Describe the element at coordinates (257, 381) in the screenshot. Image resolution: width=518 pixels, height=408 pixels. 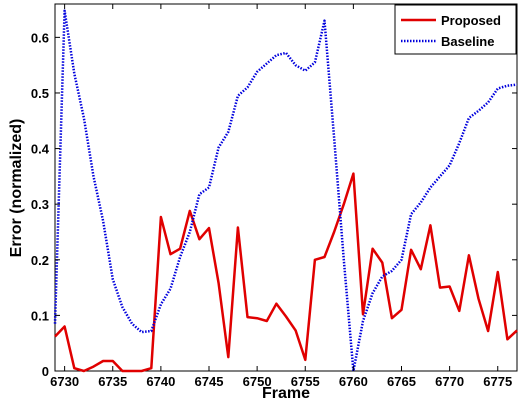
I see `x-tick-label: 6750` at that location.